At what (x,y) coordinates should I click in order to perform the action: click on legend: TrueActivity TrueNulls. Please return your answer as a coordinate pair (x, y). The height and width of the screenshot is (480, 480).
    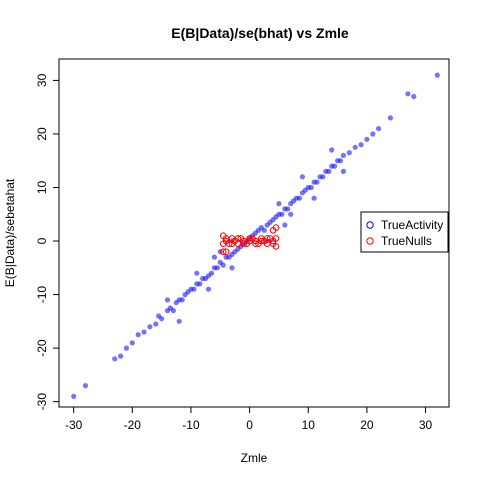
    Looking at the image, I should click on (404, 232).